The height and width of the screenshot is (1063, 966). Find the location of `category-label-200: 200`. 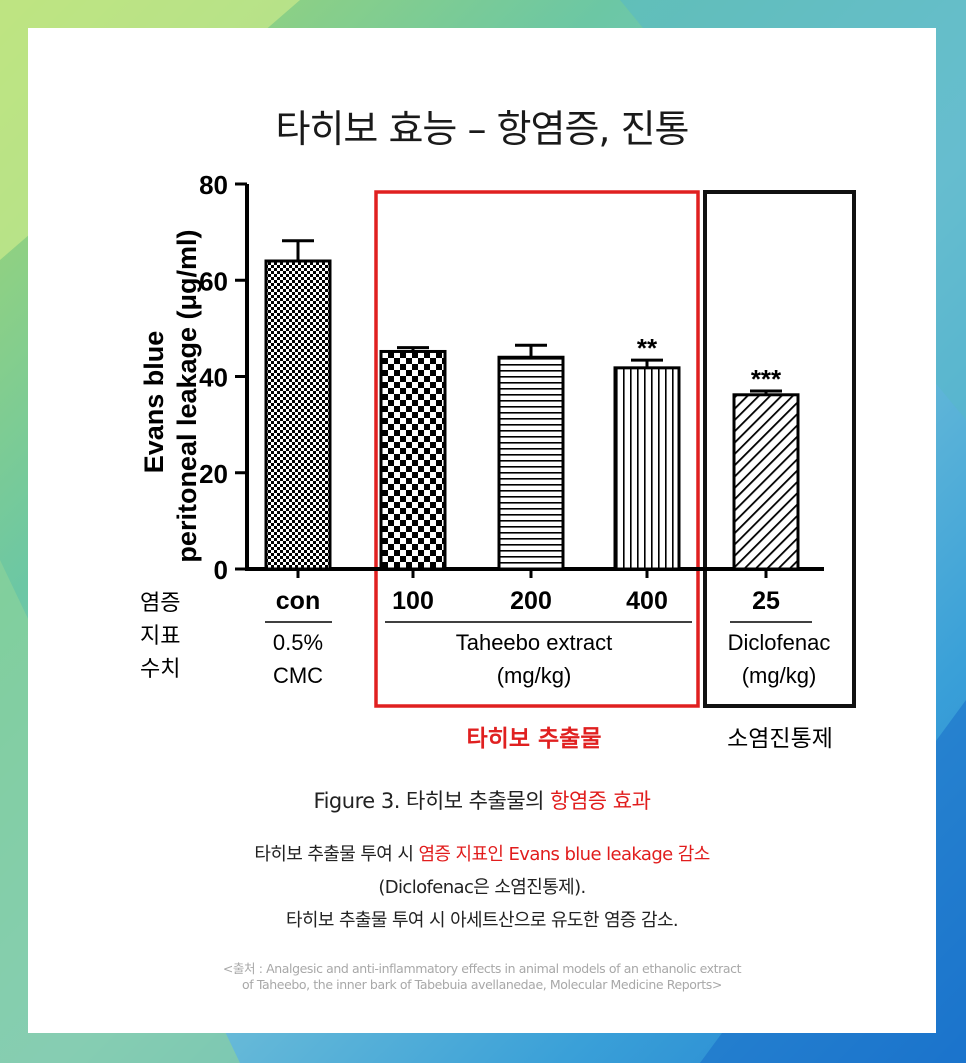

category-label-200: 200 is located at coordinates (531, 601).